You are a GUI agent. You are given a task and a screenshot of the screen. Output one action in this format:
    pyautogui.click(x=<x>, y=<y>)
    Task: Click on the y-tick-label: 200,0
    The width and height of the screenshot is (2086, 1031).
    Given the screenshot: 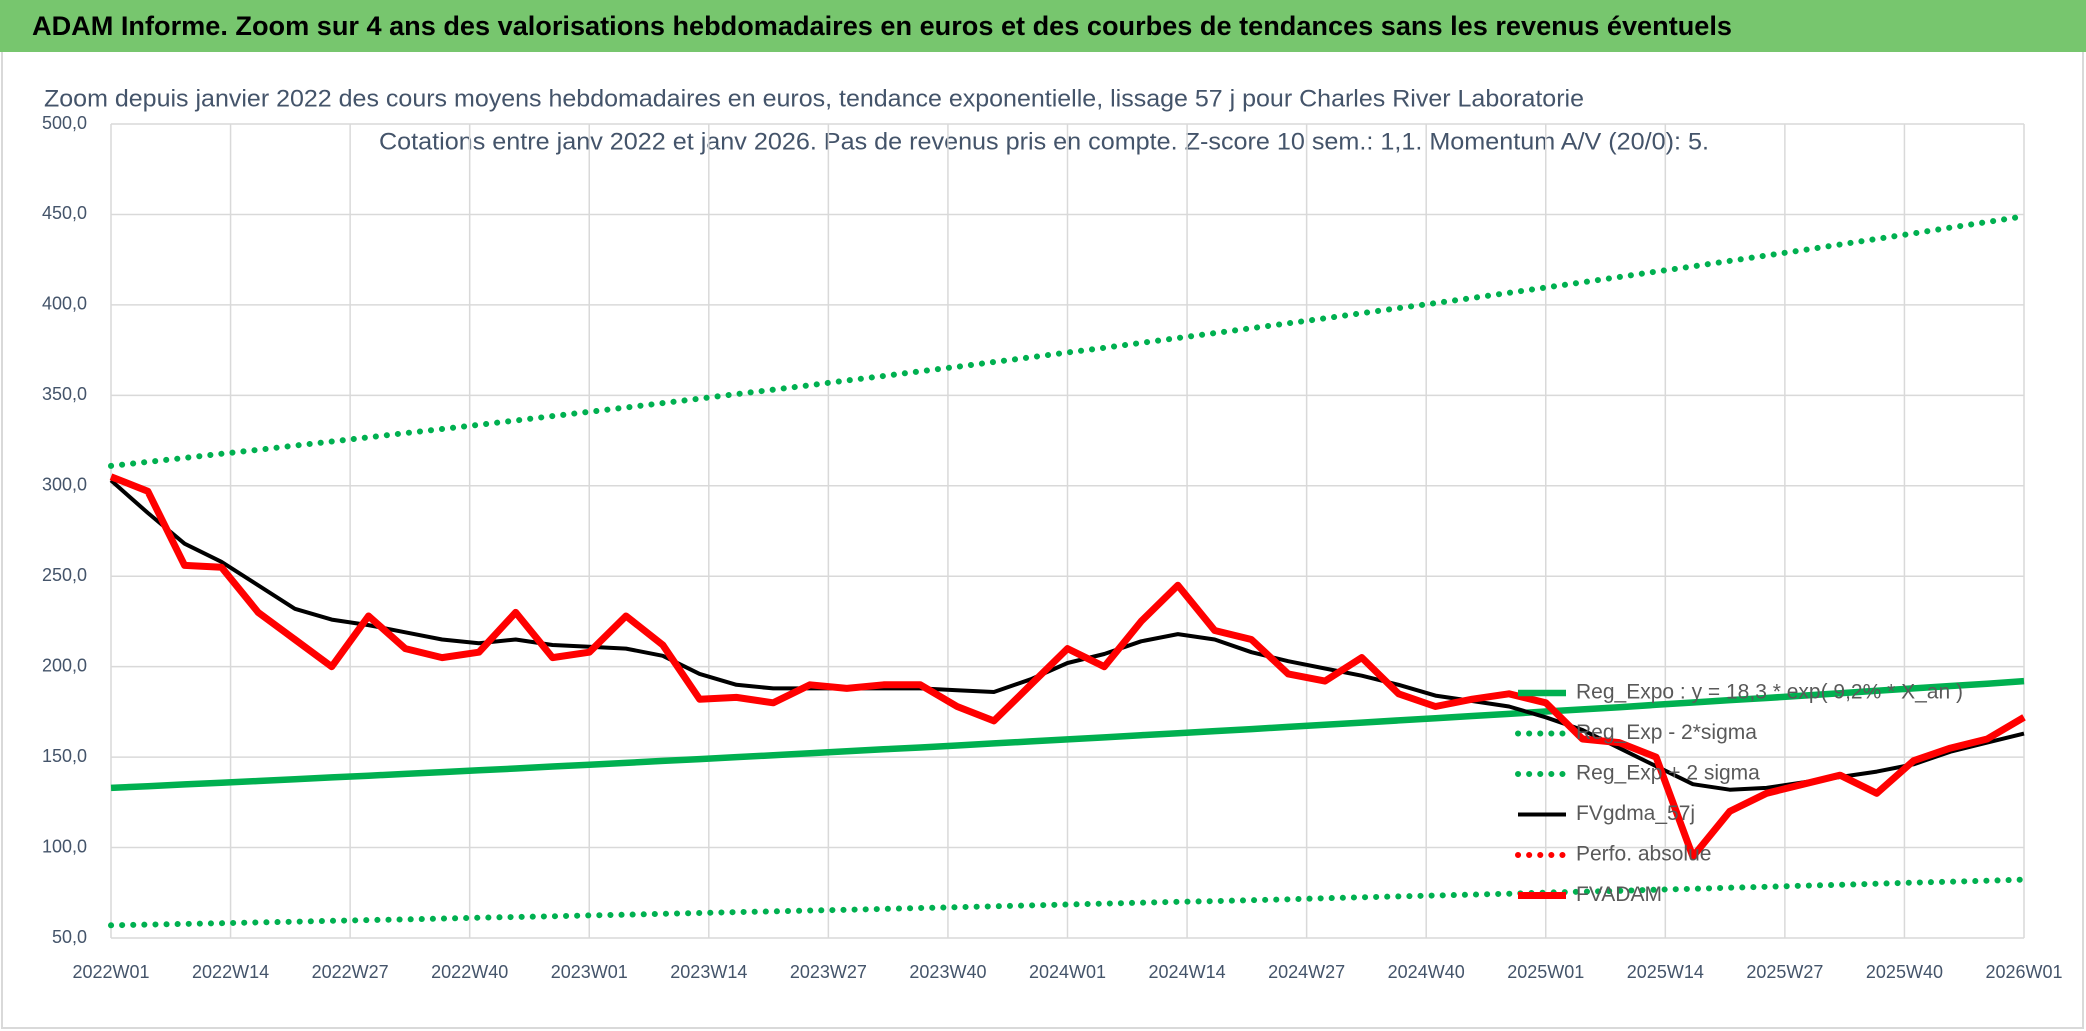 What is the action you would take?
    pyautogui.click(x=64, y=665)
    